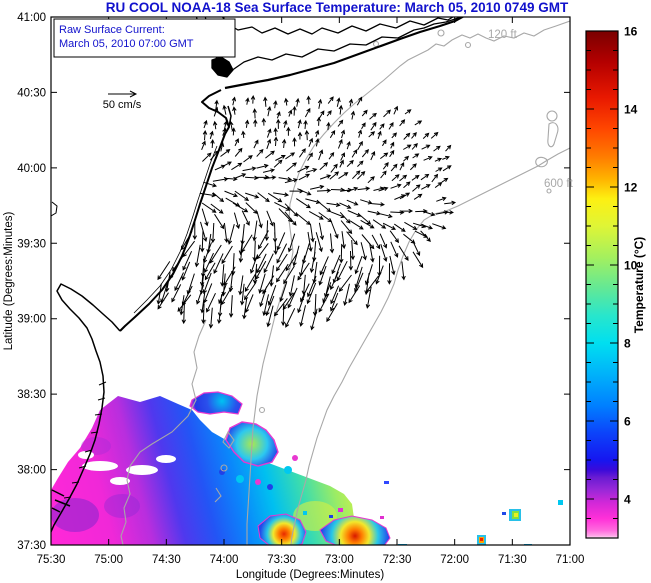 The image size is (651, 583). Describe the element at coordinates (503, 35) in the screenshot. I see `contour-label-120ft: 120 ft` at that location.